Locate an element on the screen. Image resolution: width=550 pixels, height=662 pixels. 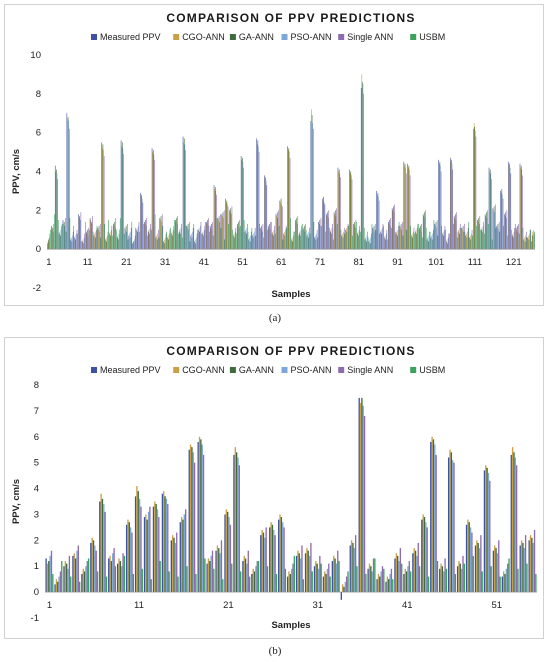
legend-label: Measured PPV is located at coordinates (130, 370).